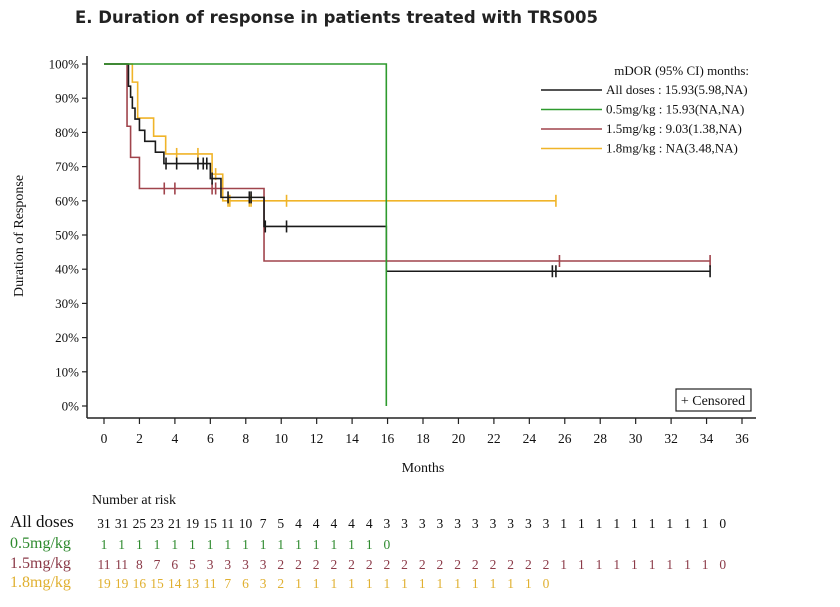 The image size is (840, 607). Describe the element at coordinates (672, 148) in the screenshot. I see `legend-entry-label: 1.8mg/kg : NA(3.48,NA)` at that location.